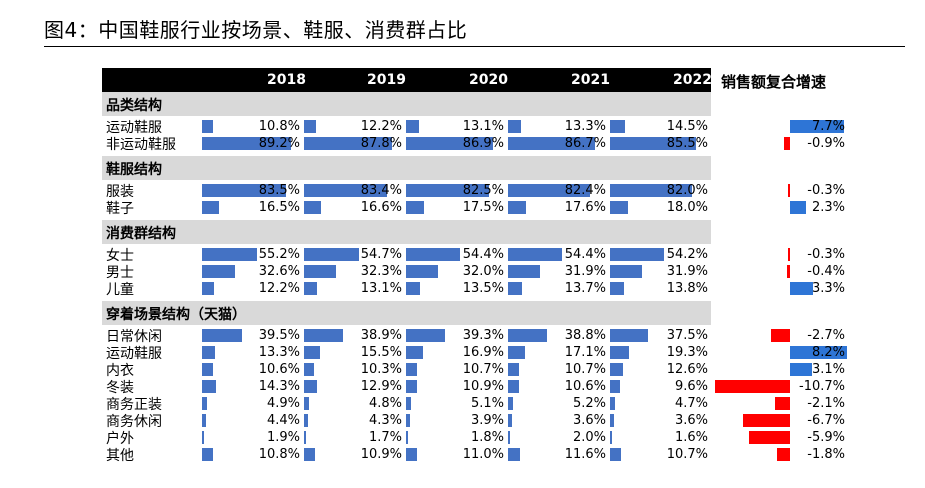  I want to click on growth-value: -6.7%, so click(826, 420).